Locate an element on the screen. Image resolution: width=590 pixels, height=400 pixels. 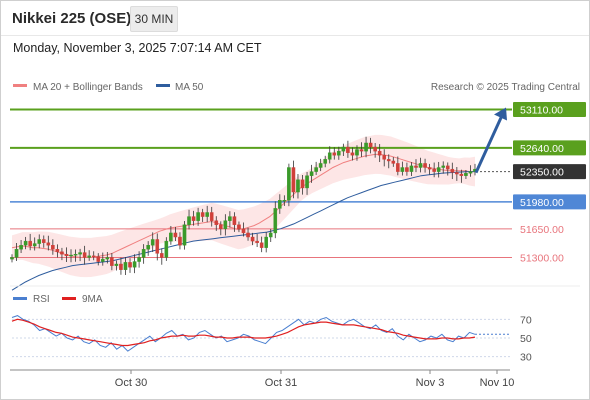
projection-shaft is located at coordinates (489, 144).